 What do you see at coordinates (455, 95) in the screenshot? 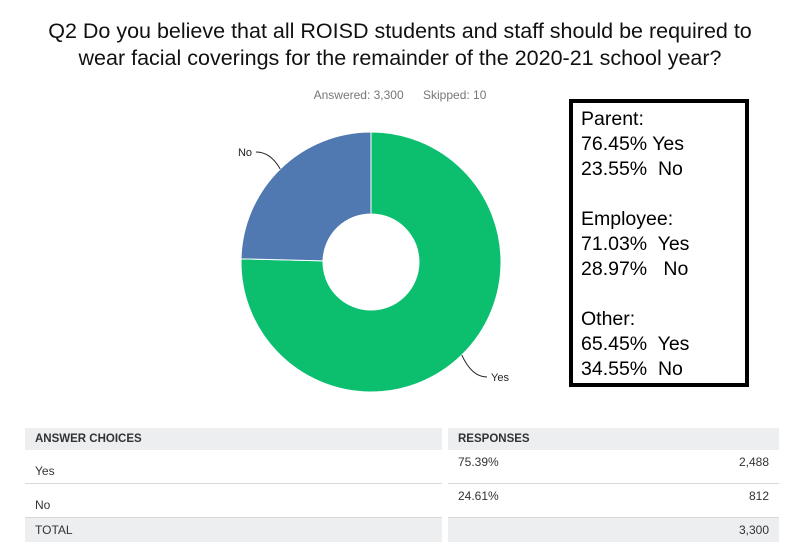
I see `skipped-count: Skipped: 10` at bounding box center [455, 95].